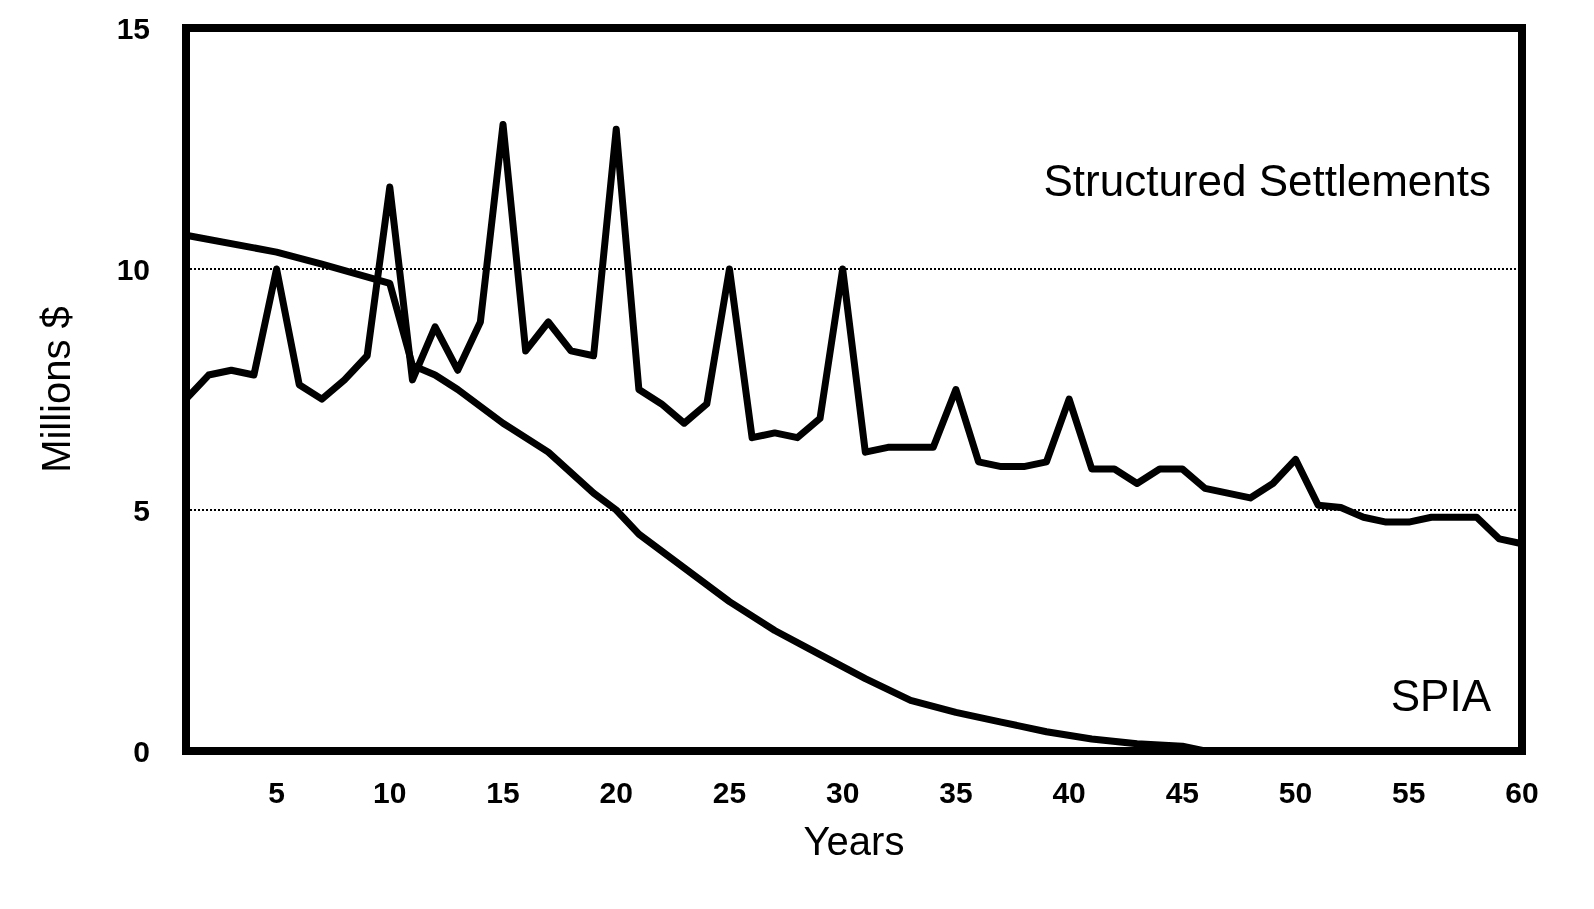 This screenshot has height=909, width=1594. I want to click on x-tick-label: 30, so click(842, 792).